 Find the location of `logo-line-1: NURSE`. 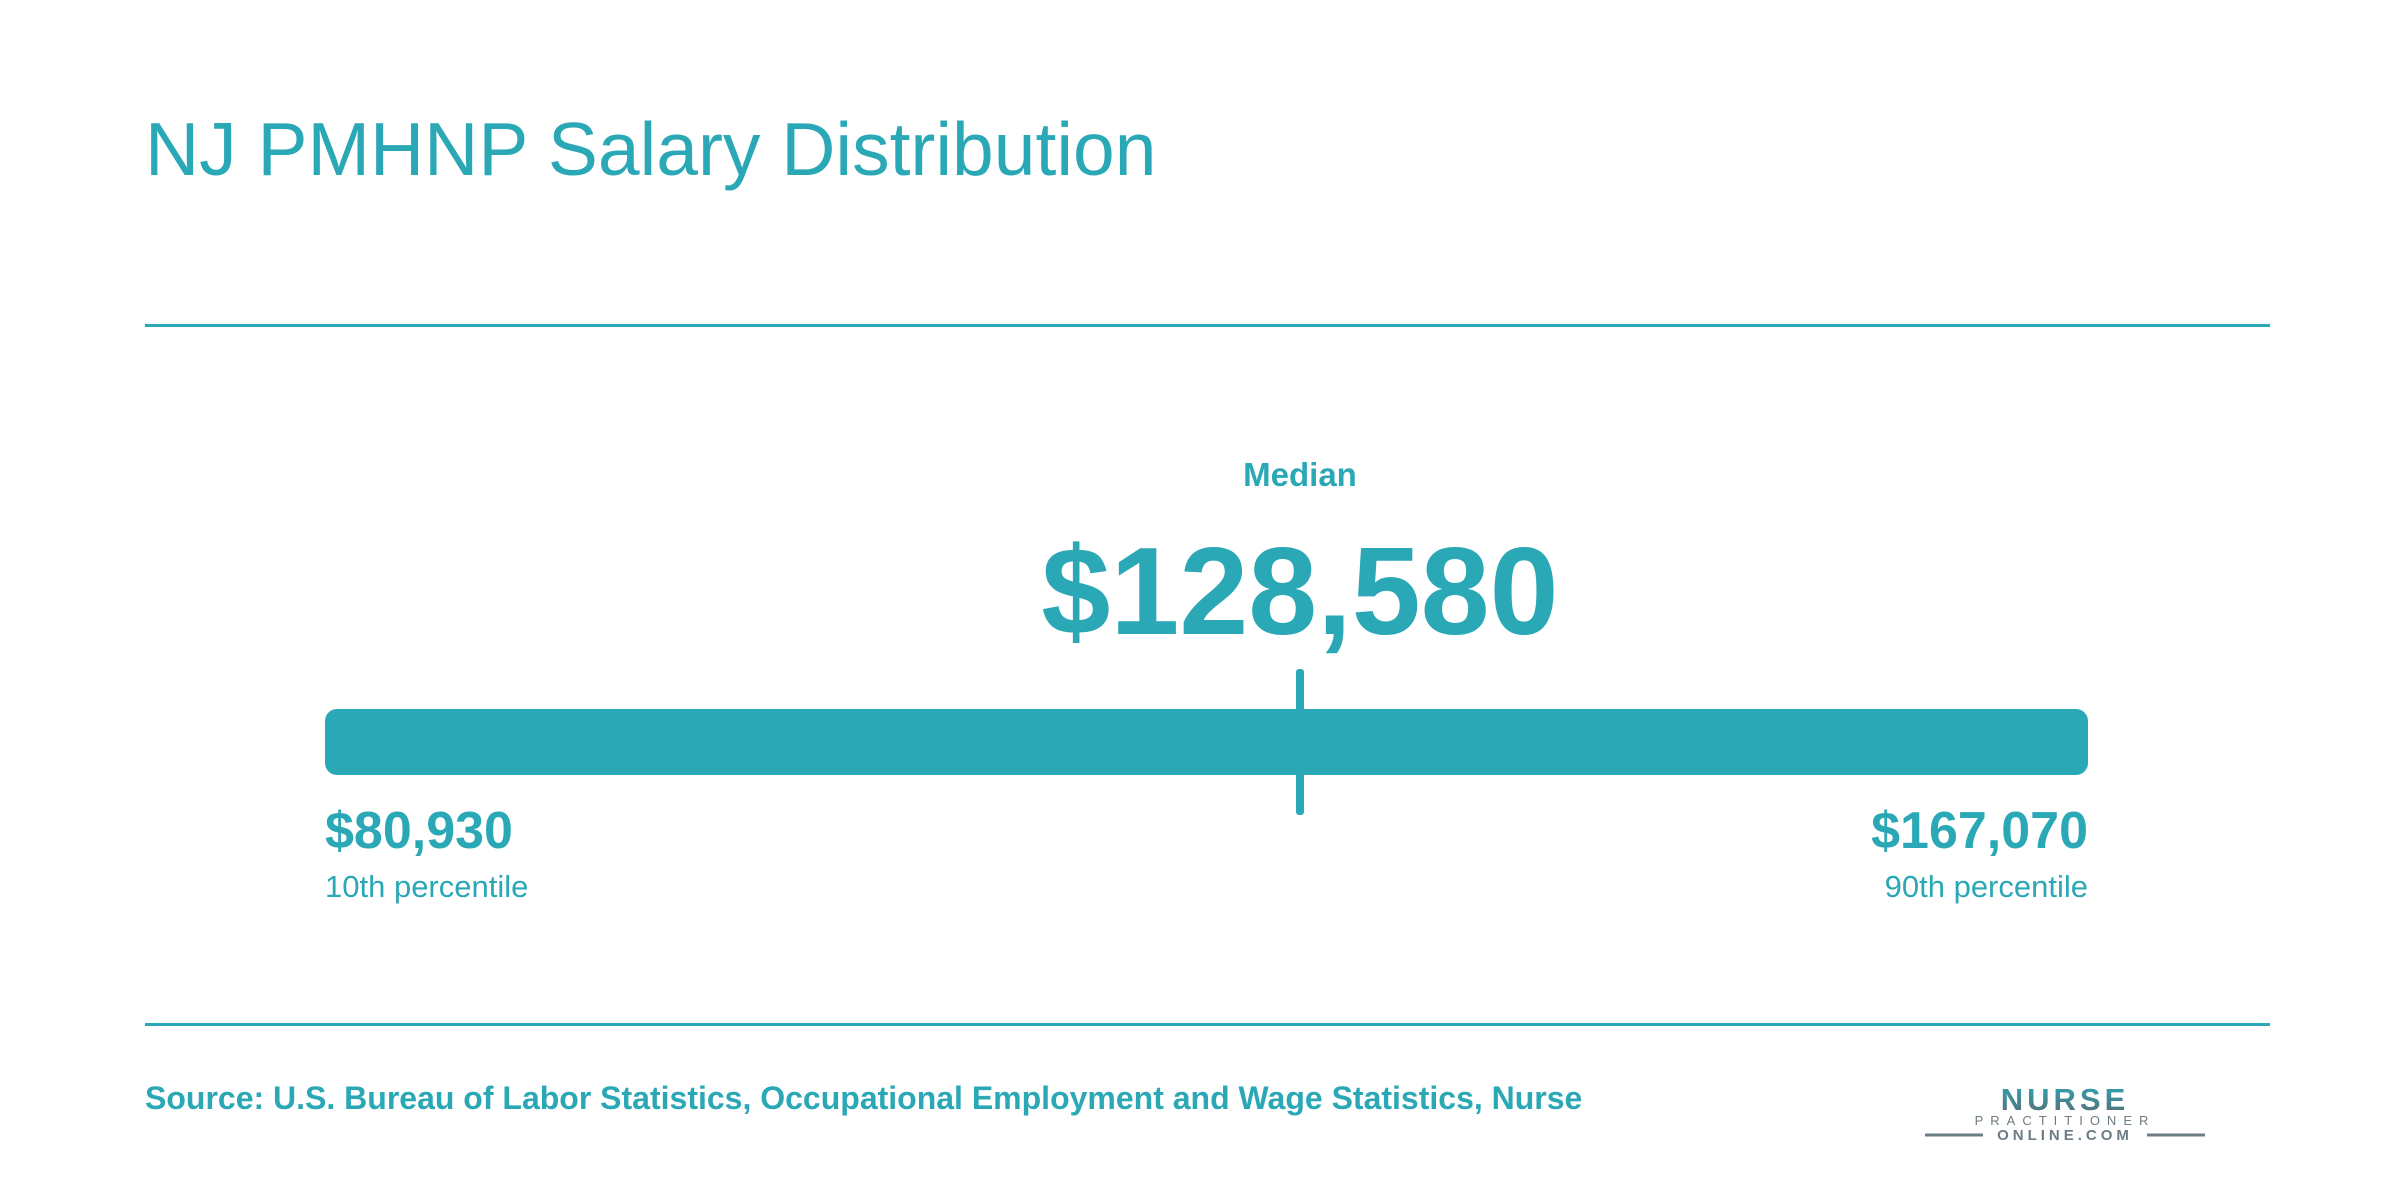

logo-line-1: NURSE is located at coordinates (2065, 1100).